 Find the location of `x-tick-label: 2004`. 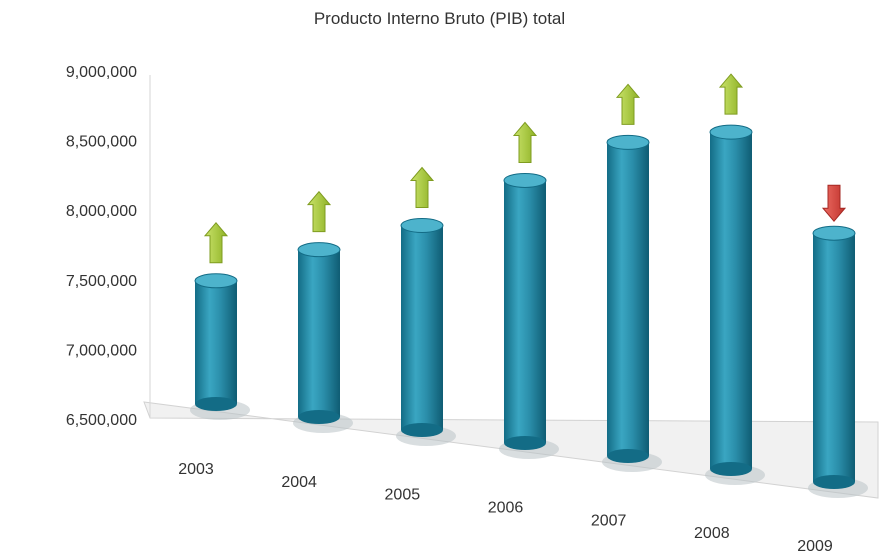

x-tick-label: 2004 is located at coordinates (299, 482).